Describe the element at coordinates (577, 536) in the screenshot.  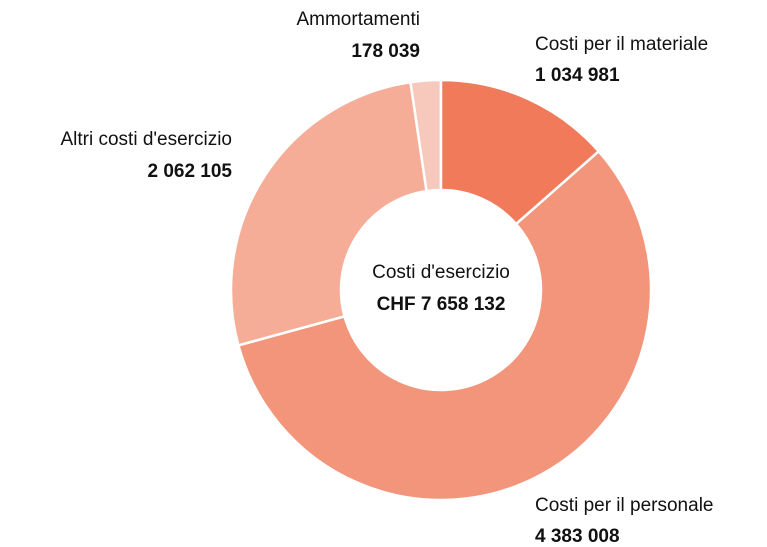
I see `slice-value: 4 383 008` at that location.